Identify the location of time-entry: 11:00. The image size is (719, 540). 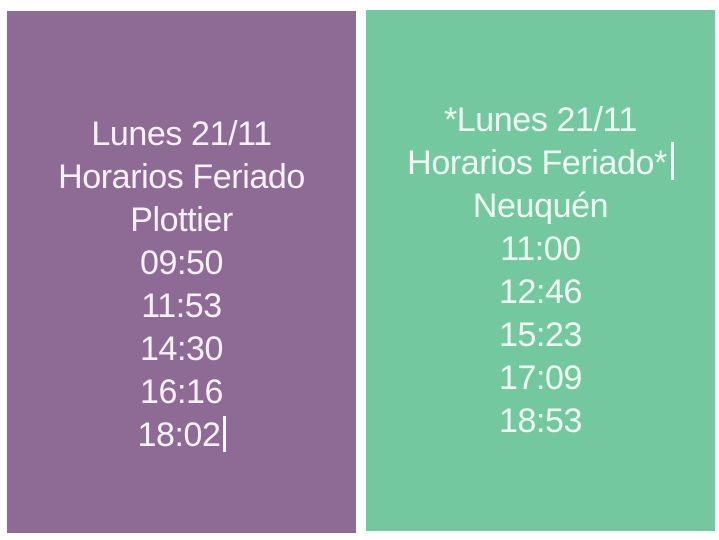
(540, 248).